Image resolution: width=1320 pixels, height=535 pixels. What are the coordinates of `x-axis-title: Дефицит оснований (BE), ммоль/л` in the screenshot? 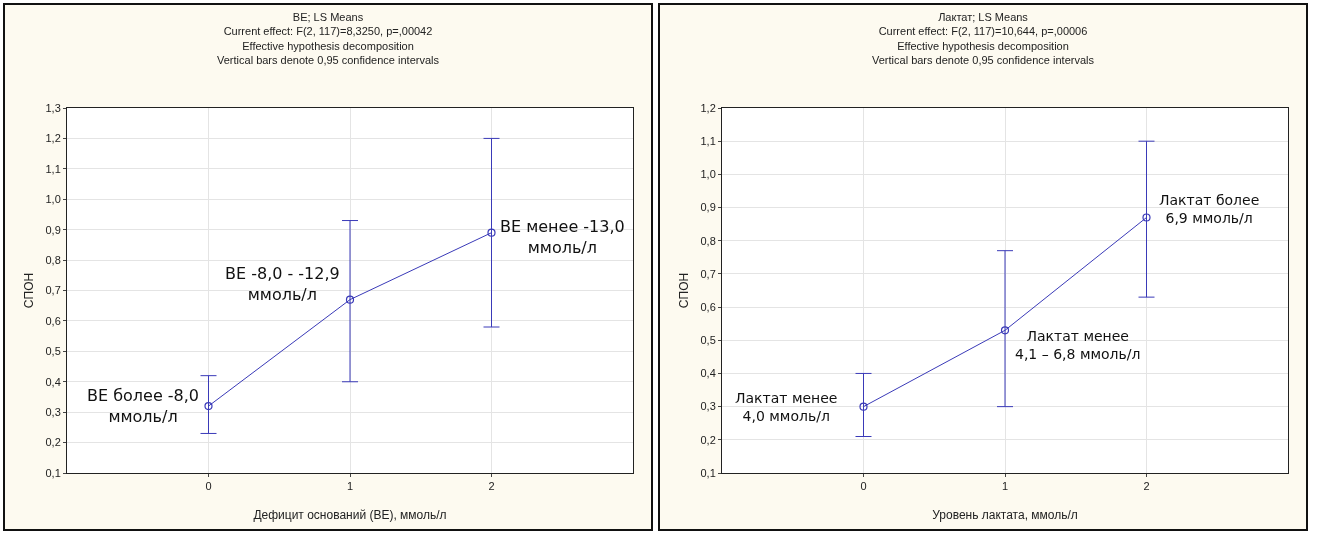 It's located at (350, 515).